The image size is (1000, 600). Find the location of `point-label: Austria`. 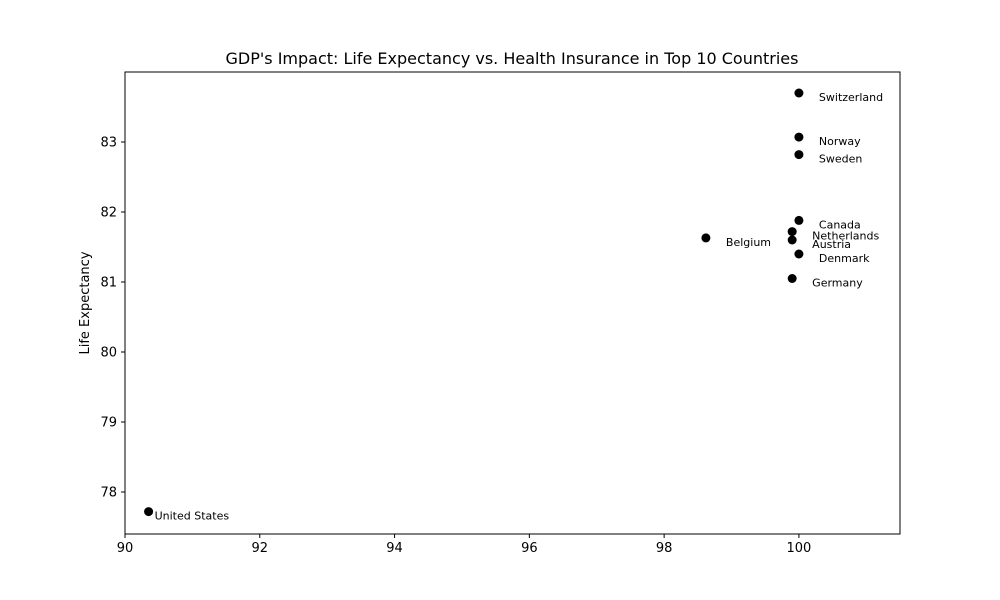

point-label: Austria is located at coordinates (831, 244).